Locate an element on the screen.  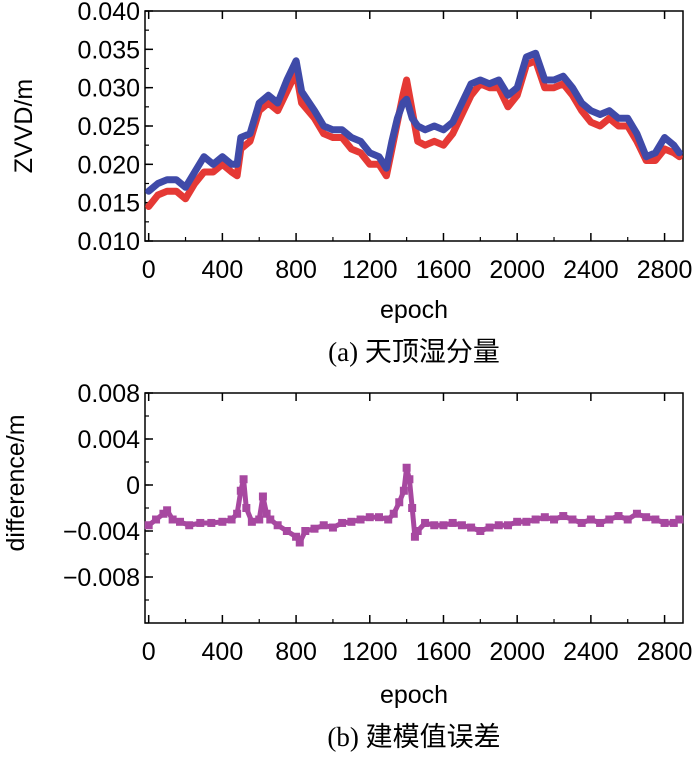
chart-a-caption: (a) 天顶湿分量 is located at coordinates (414, 352).